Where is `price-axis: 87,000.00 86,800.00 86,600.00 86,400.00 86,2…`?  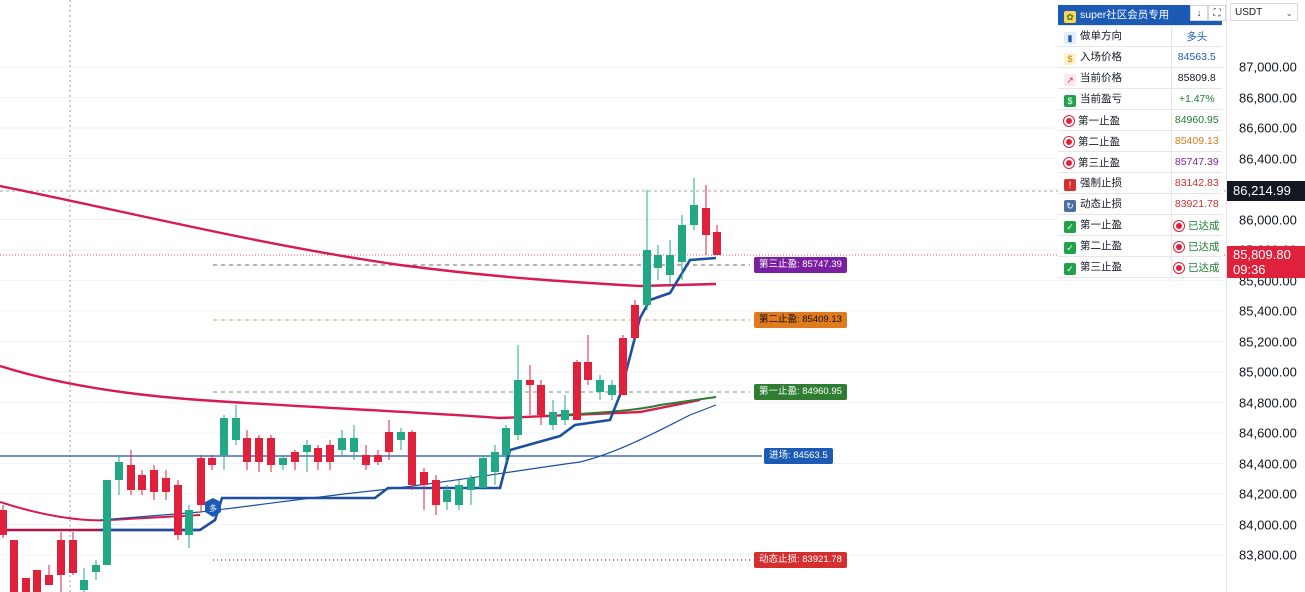
price-axis: 87,000.00 86,800.00 86,600.00 86,400.00 86,2… is located at coordinates (1265, 296).